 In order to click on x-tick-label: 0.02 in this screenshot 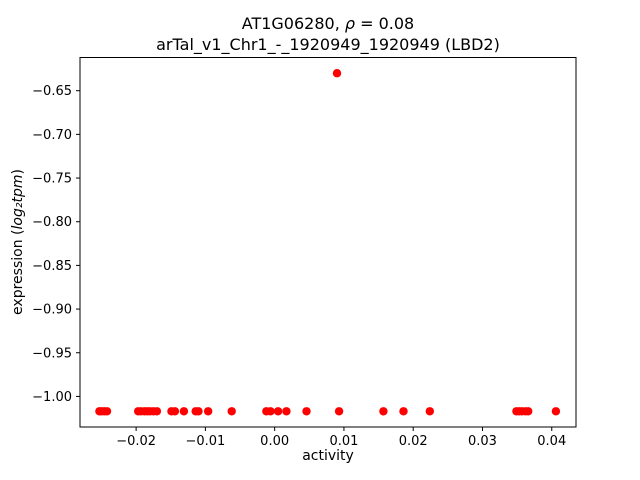, I will do `click(413, 441)`.